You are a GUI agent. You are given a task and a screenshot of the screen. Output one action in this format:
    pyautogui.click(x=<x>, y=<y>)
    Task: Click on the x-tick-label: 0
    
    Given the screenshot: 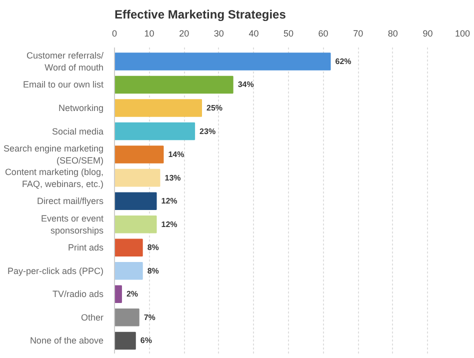 What is the action you would take?
    pyautogui.click(x=115, y=33)
    